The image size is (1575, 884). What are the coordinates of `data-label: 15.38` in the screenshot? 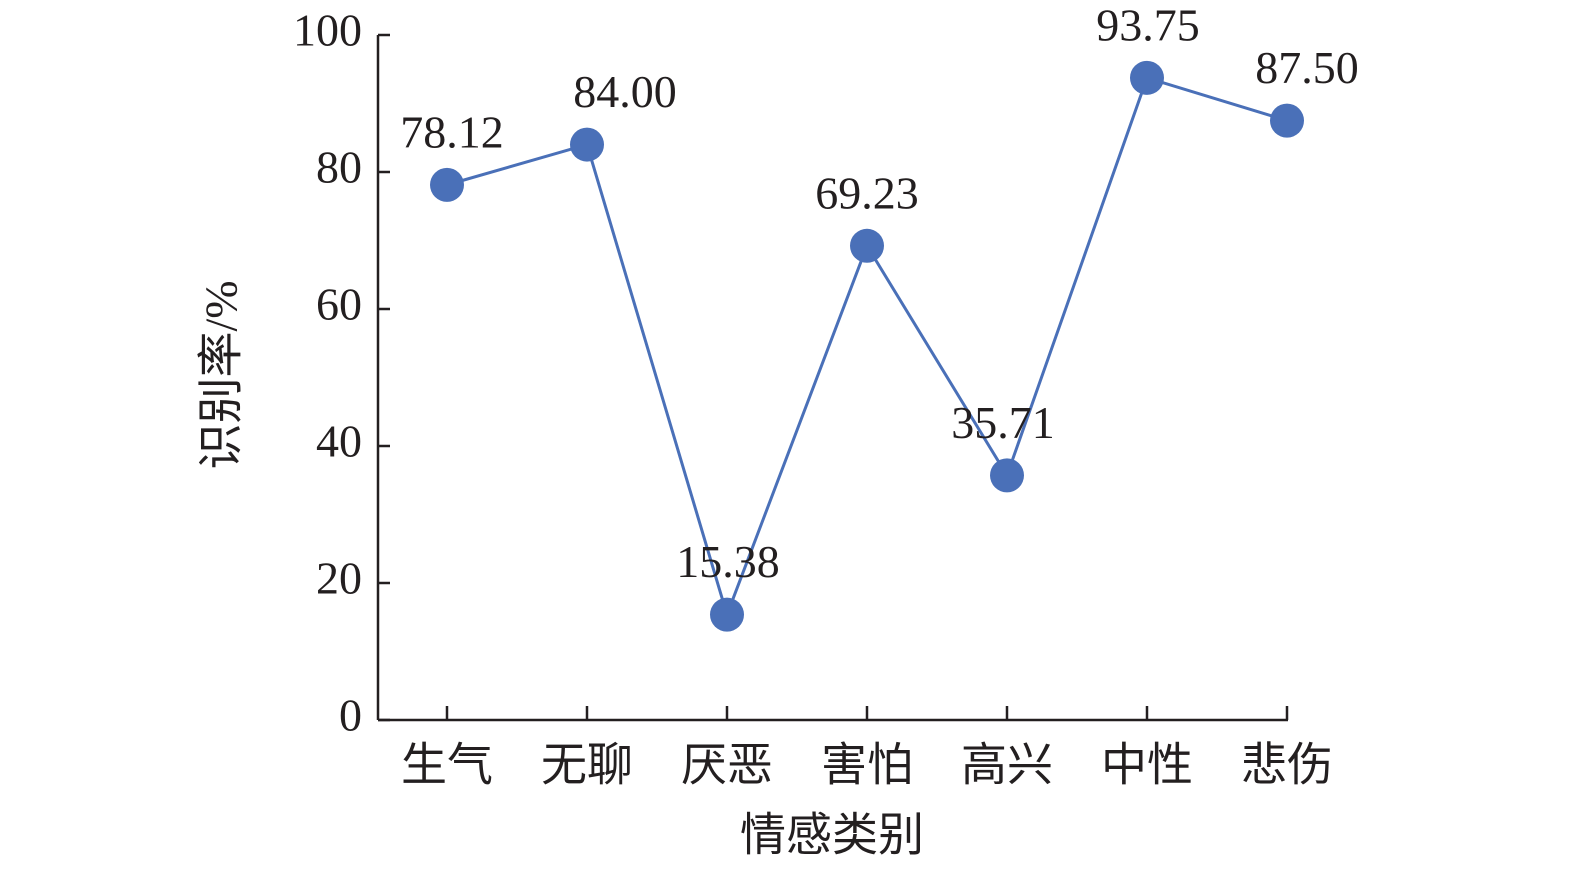 It's located at (728, 561).